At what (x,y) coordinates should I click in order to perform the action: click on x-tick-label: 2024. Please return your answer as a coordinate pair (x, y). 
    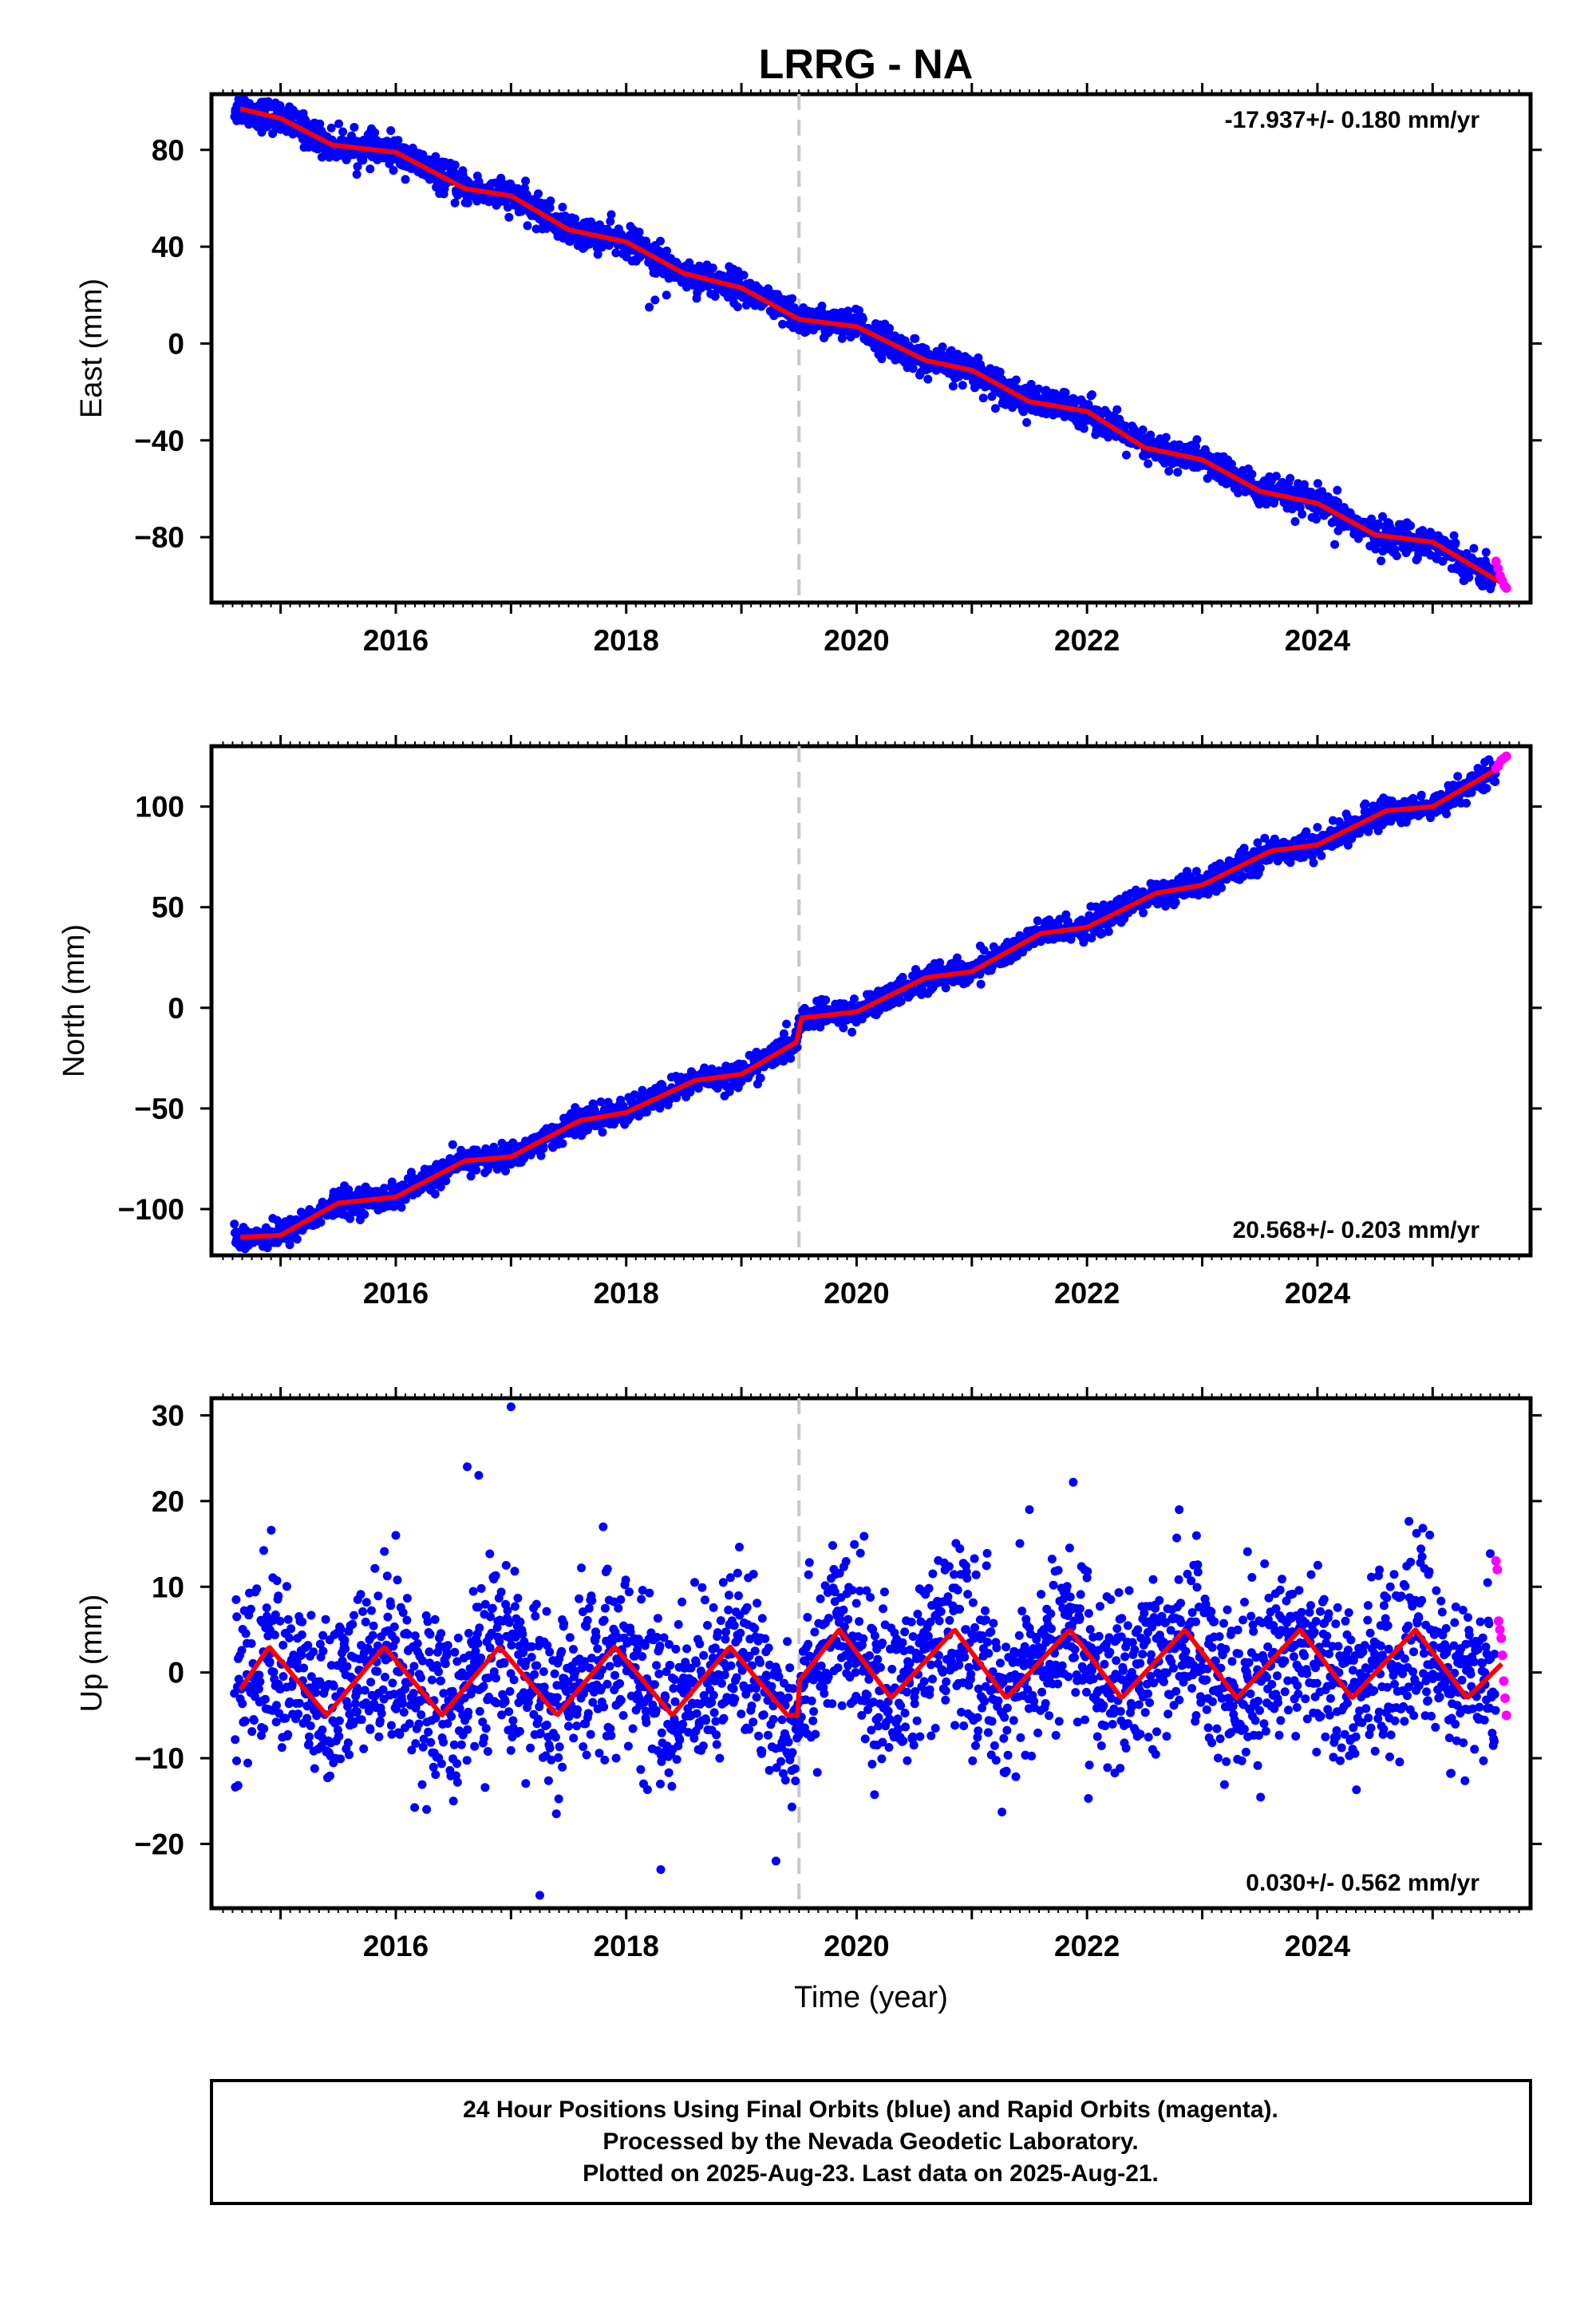
    Looking at the image, I should click on (1318, 640).